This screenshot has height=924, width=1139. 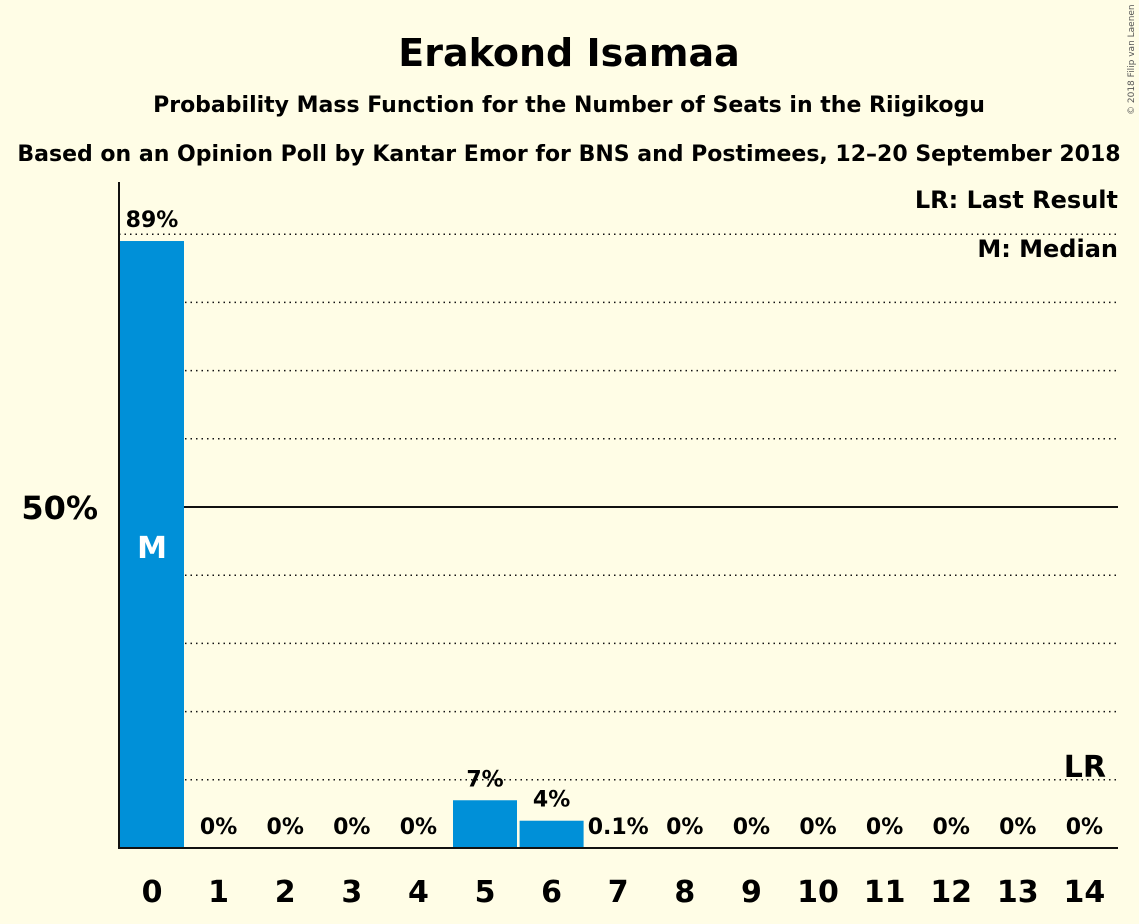 What do you see at coordinates (1047, 249) in the screenshot?
I see `legend-median: M: Median` at bounding box center [1047, 249].